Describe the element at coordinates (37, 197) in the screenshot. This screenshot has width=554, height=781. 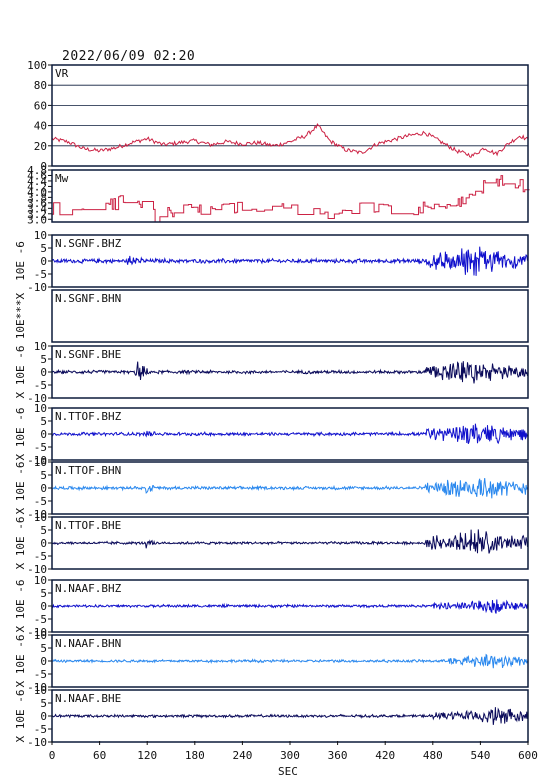
I see `mw-ytick-label: 3.8` at that location.